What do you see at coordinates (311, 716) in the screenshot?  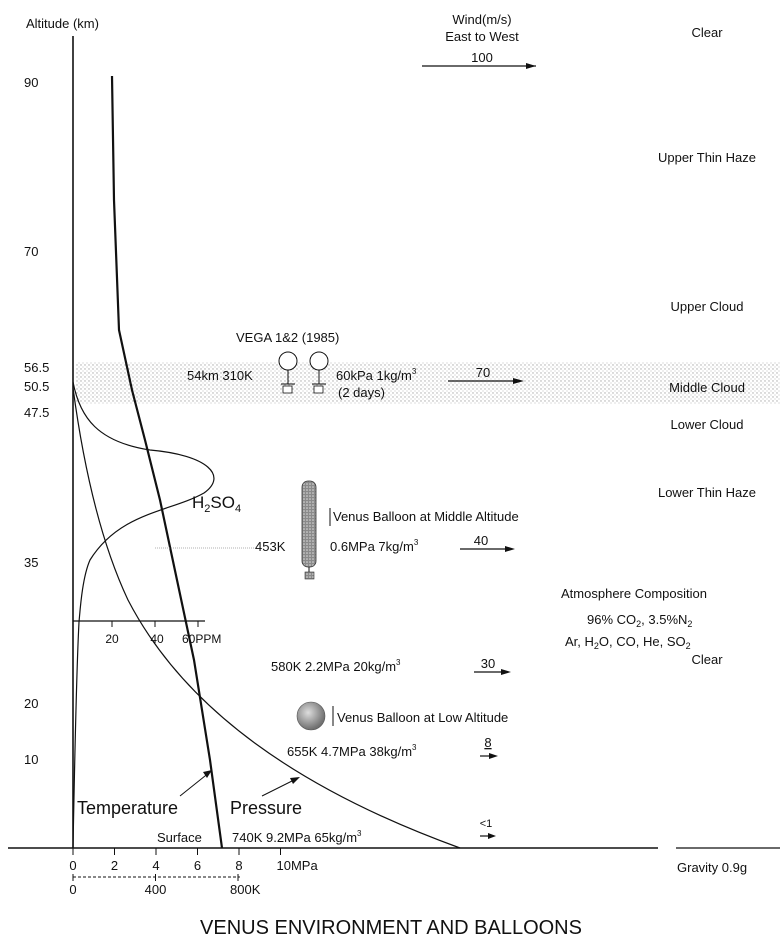 I see `low-altitude-balloon-icon` at bounding box center [311, 716].